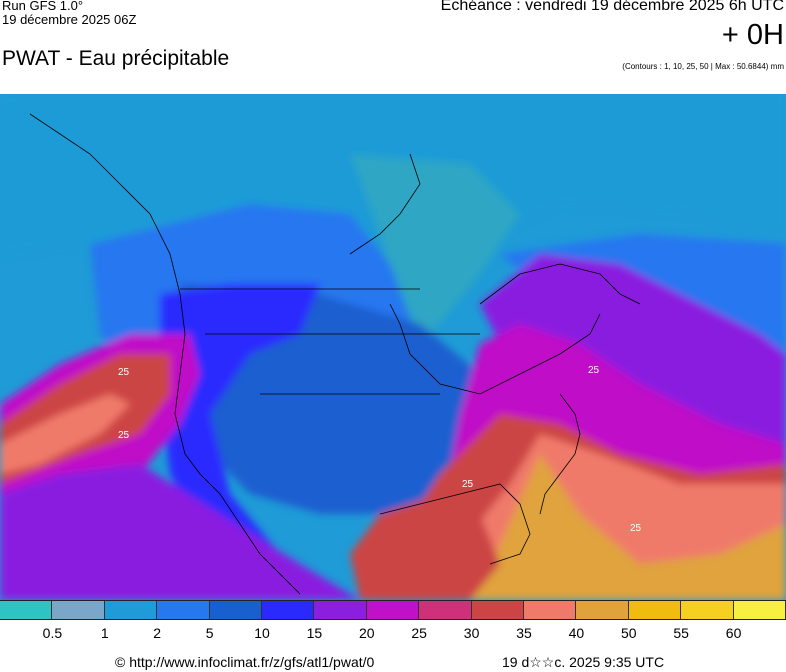 This screenshot has height=672, width=786. Describe the element at coordinates (628, 527) in the screenshot. I see `field-caribbean-orange` at that location.